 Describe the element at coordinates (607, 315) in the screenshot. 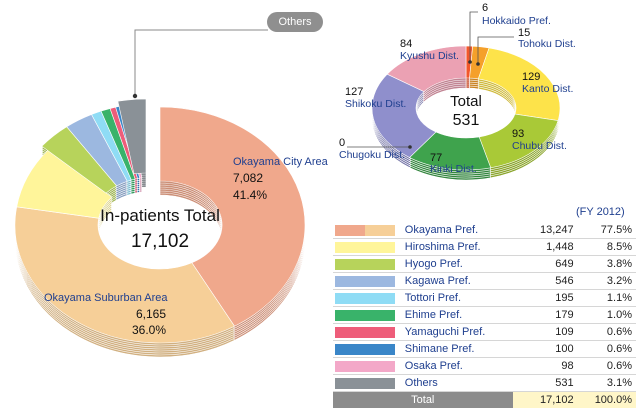

I see `table-row-percent: 1.0%` at that location.